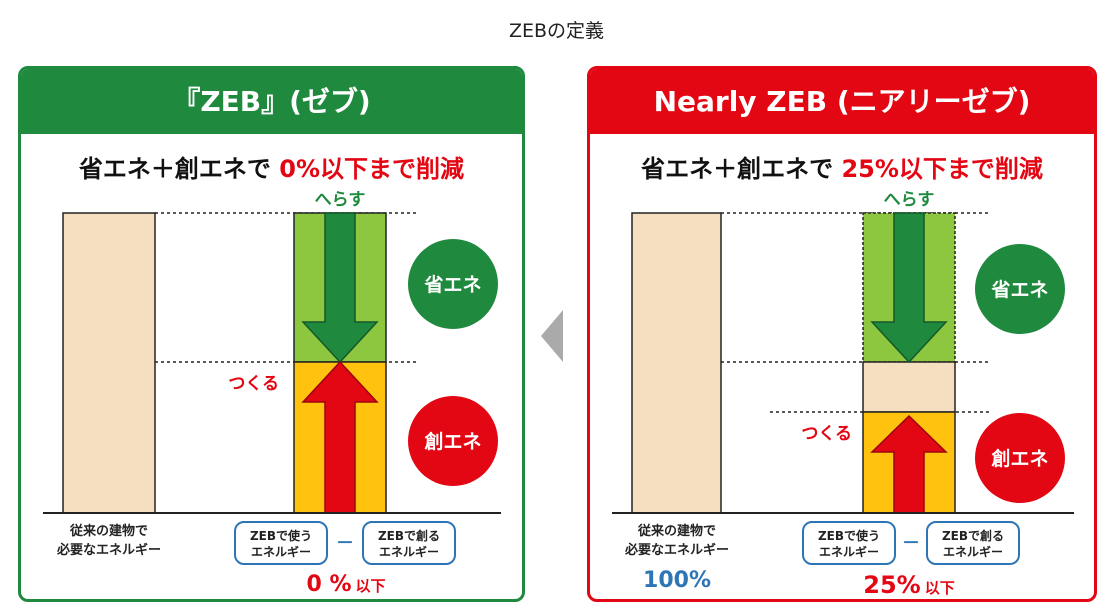 This screenshot has width=1113, height=611. I want to click on zeb-subtitle: 省エネ＋創エネで 0%以下まで削減, so click(271, 166).